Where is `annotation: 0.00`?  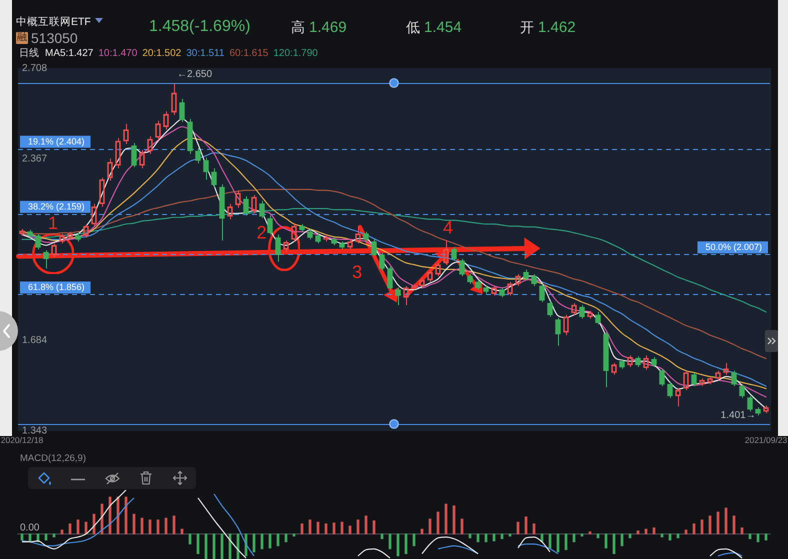 annotation: 0.00 is located at coordinates (30, 528).